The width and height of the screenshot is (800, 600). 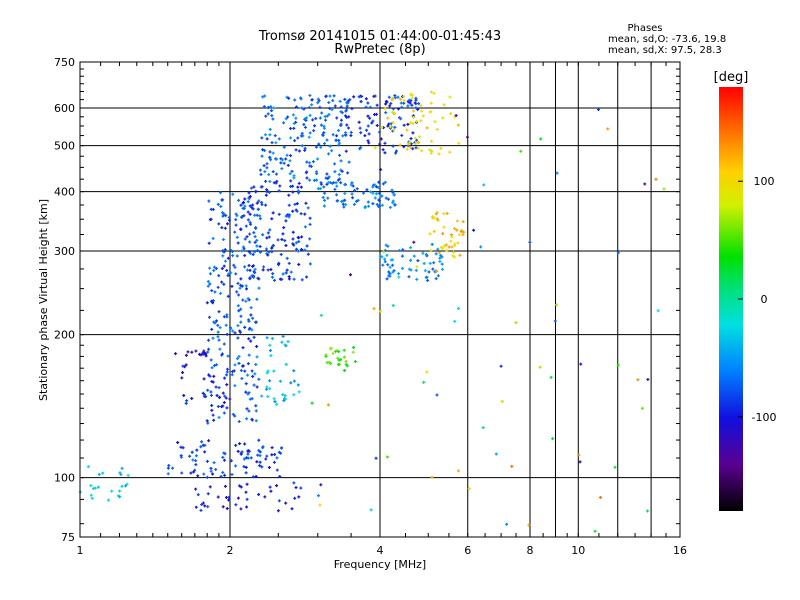 What do you see at coordinates (80, 550) in the screenshot?
I see `x-tick-label: 1` at bounding box center [80, 550].